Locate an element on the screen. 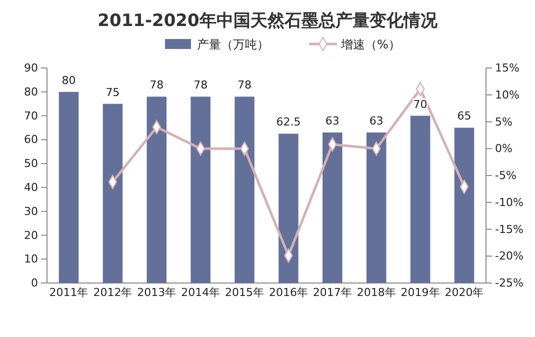  y2-tick-label: 0% is located at coordinates (503, 149).